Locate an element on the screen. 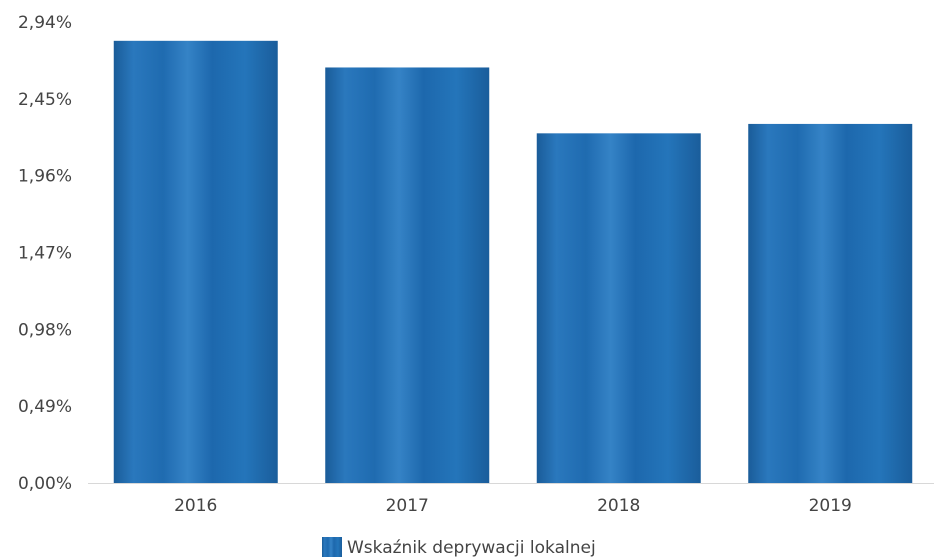 The height and width of the screenshot is (560, 942). y-tick-label: 1,47% is located at coordinates (45, 254).